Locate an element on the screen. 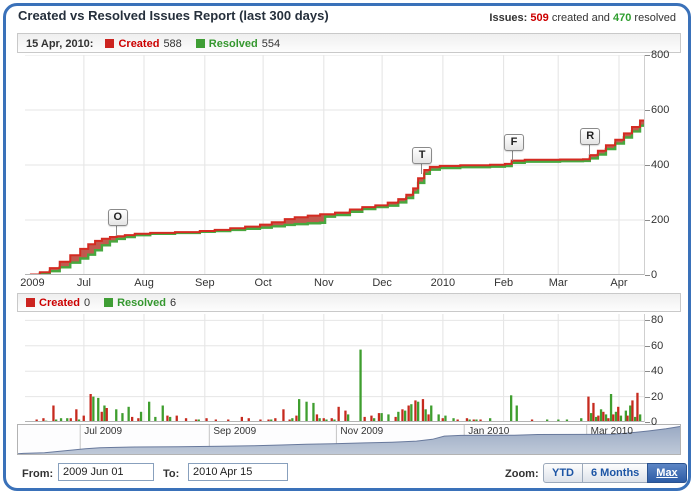  issues-label: Issues: is located at coordinates (508, 18).